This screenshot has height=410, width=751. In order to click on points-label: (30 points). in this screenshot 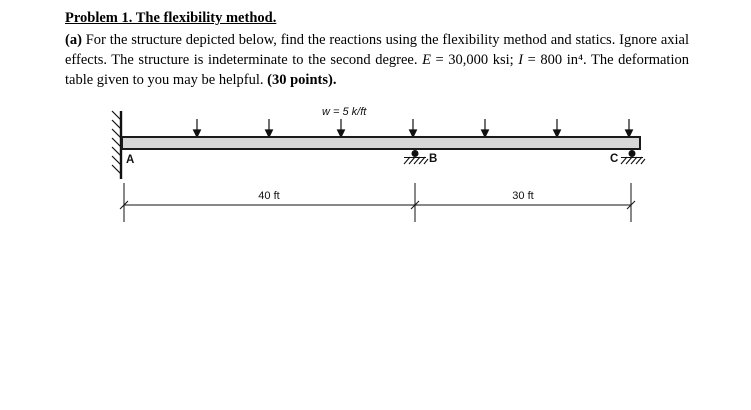, I will do `click(302, 80)`.